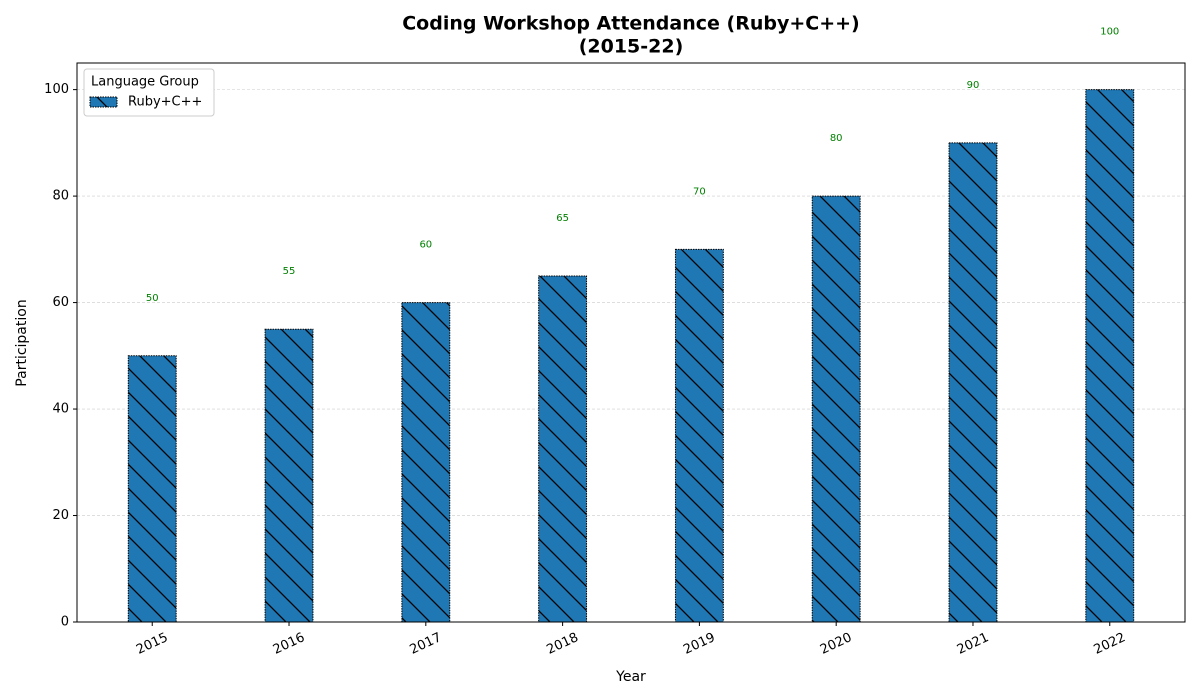 Image resolution: width=1200 pixels, height=700 pixels. What do you see at coordinates (699, 644) in the screenshot?
I see `x-tick-label: 2019` at bounding box center [699, 644].